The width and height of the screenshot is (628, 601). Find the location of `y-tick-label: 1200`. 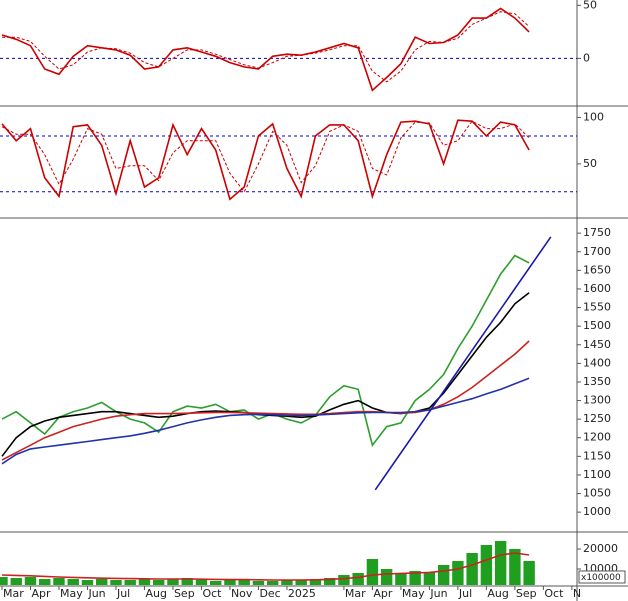

y-tick-label: 1200 is located at coordinates (597, 437).